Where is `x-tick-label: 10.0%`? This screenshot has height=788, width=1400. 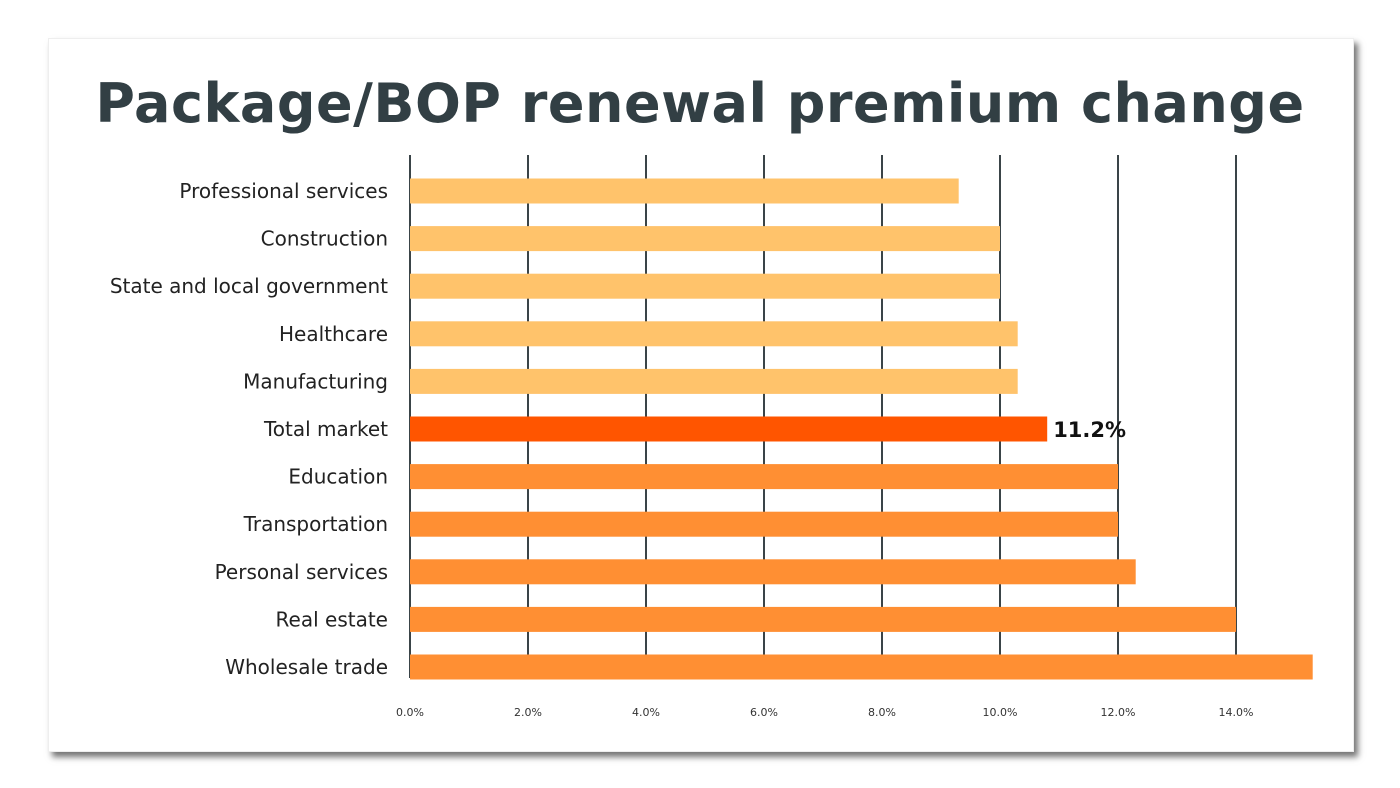 x-tick-label: 10.0% is located at coordinates (1000, 712).